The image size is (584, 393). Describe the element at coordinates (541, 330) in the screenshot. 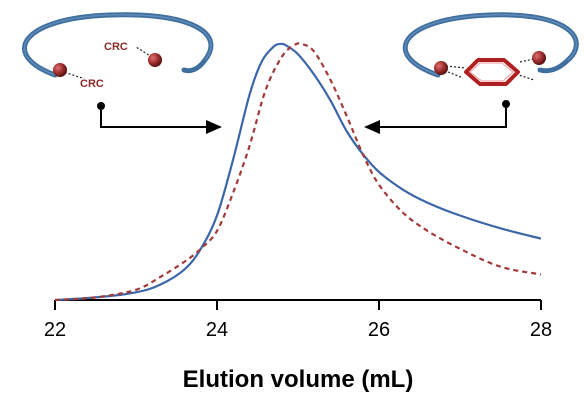

I see `x-tick-label-28: 28` at that location.